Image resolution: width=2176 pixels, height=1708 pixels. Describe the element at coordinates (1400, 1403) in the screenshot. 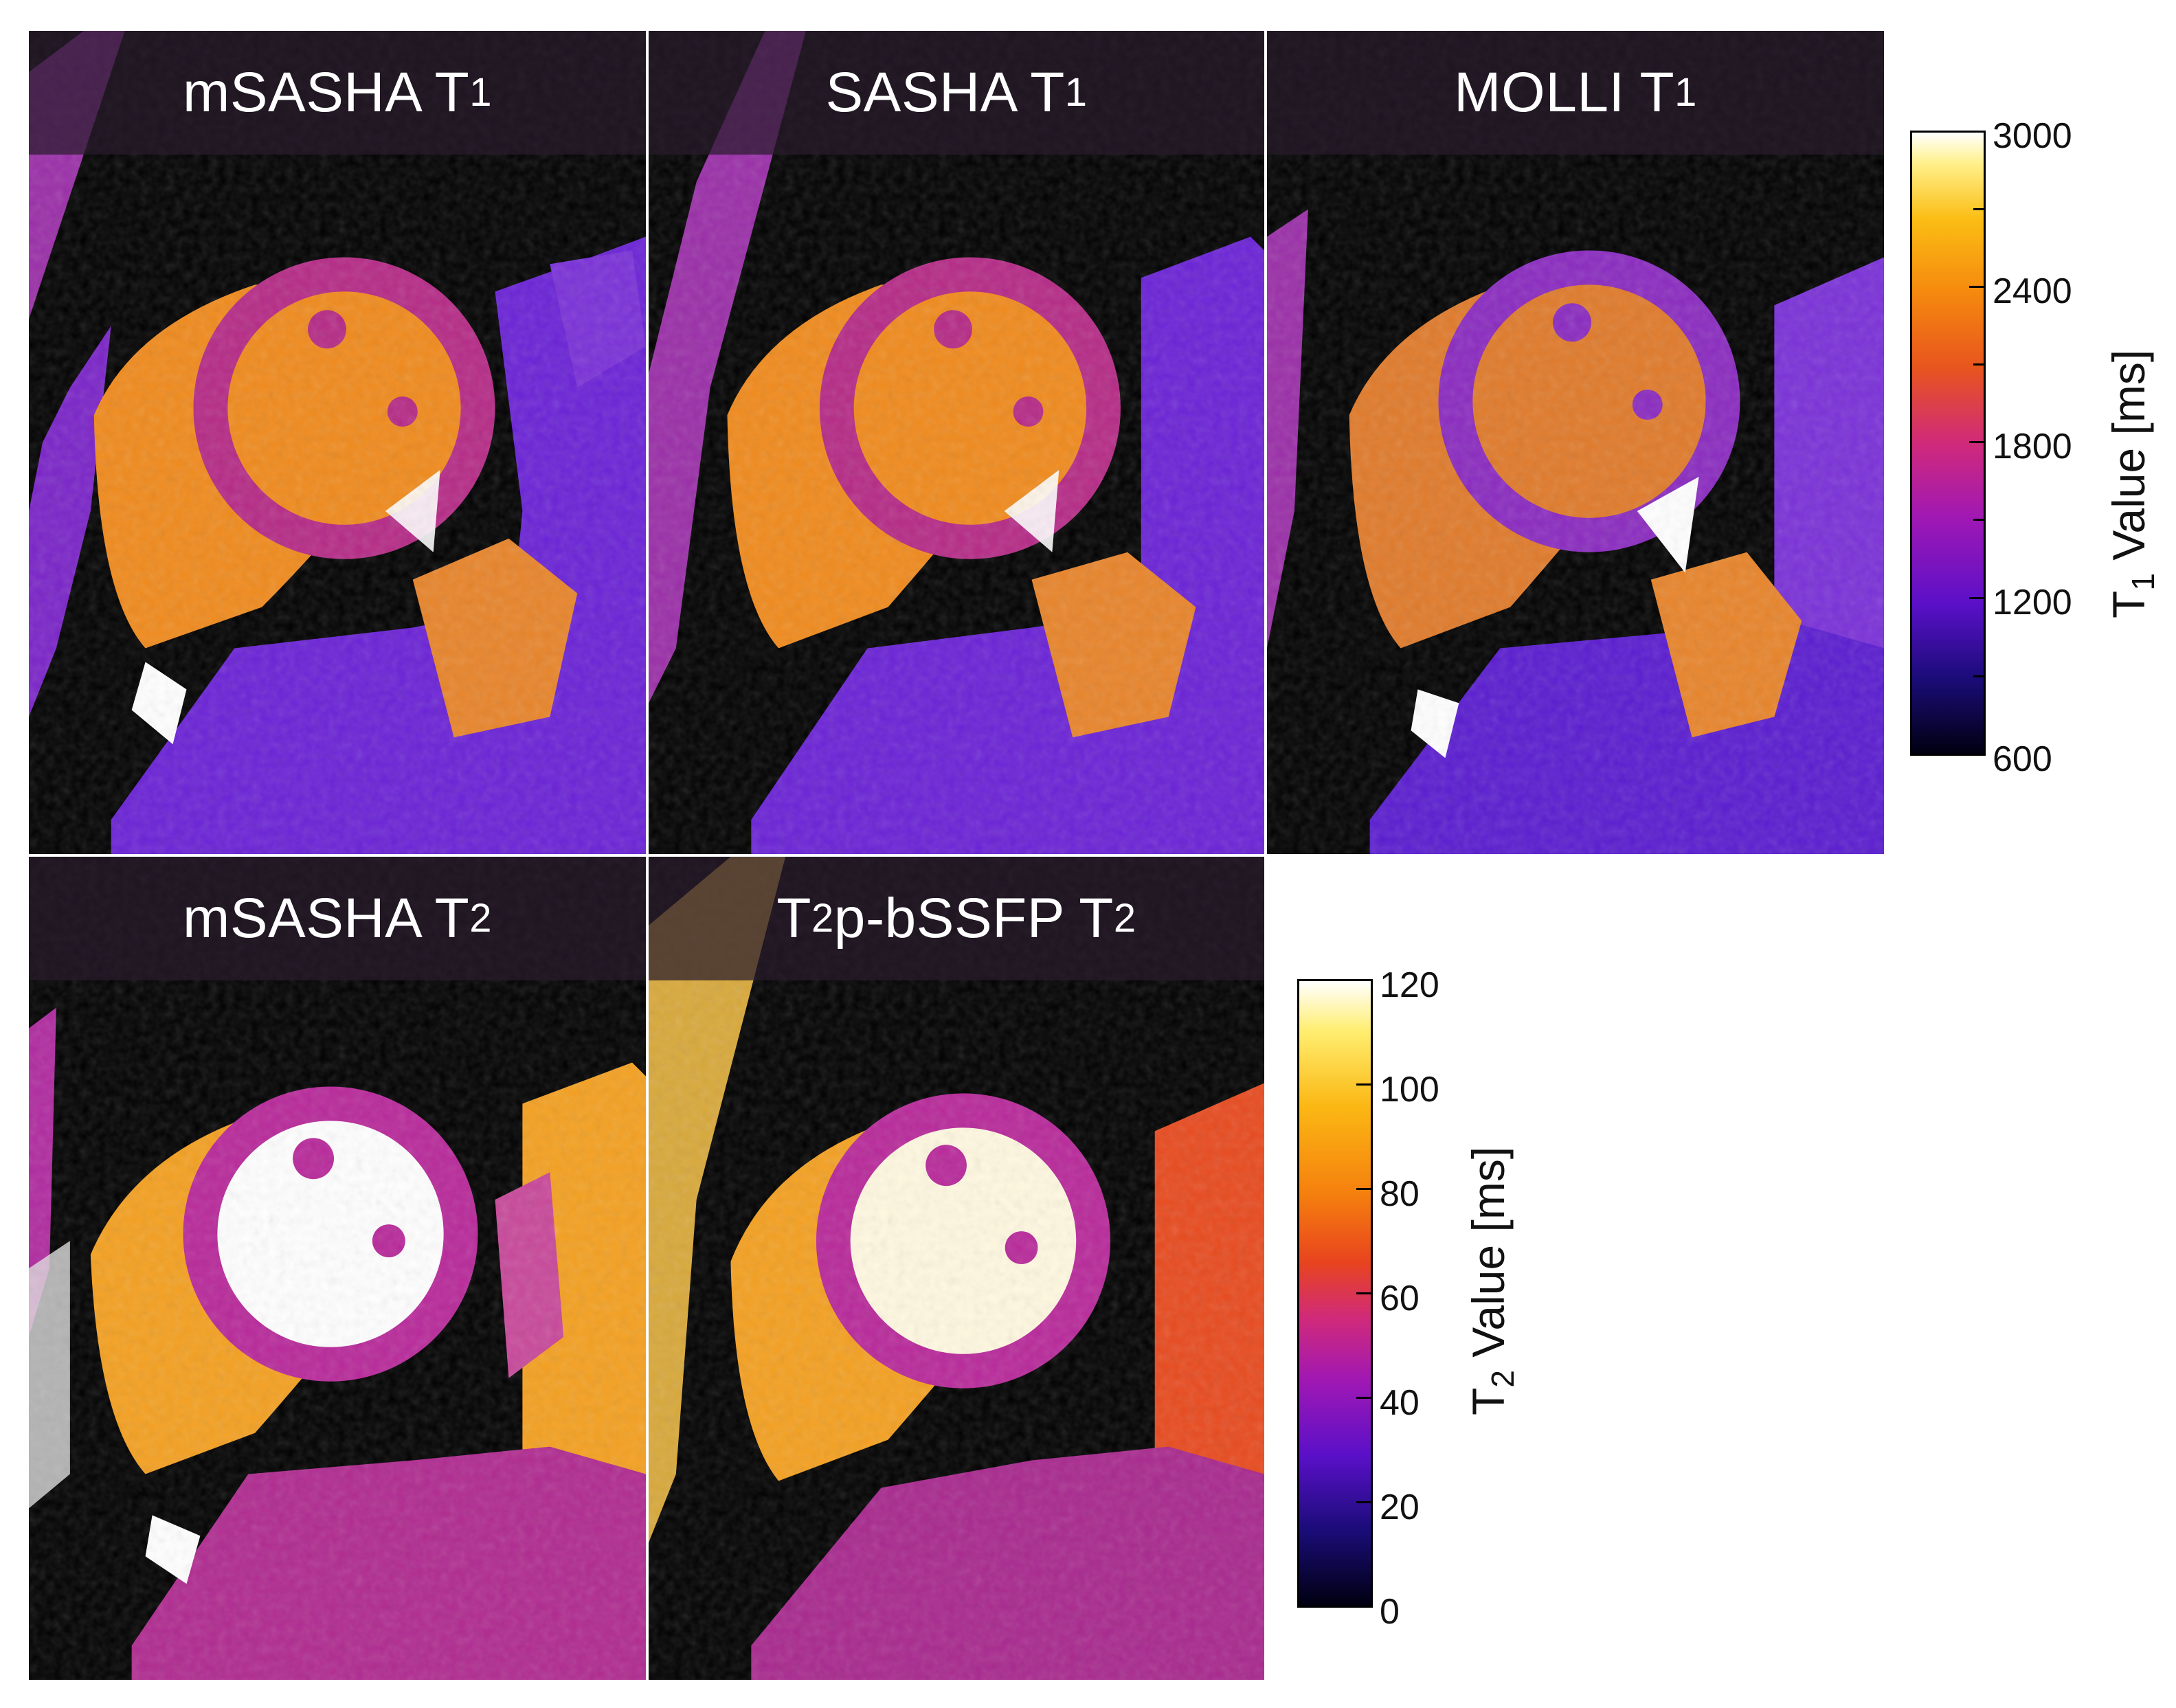

I see `t2-tick-40: 40` at that location.